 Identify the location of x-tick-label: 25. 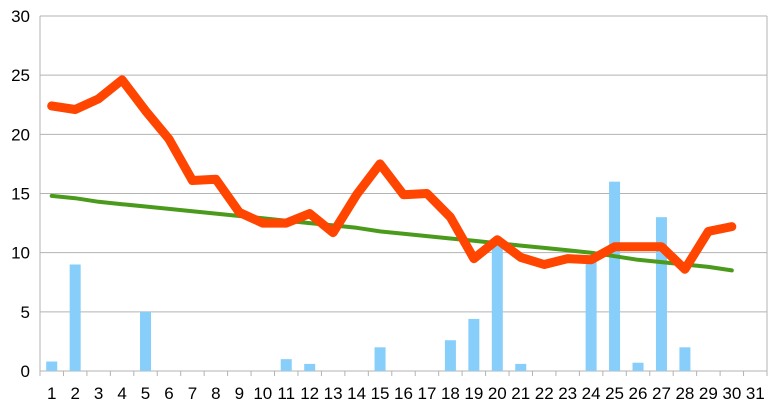
(614, 393).